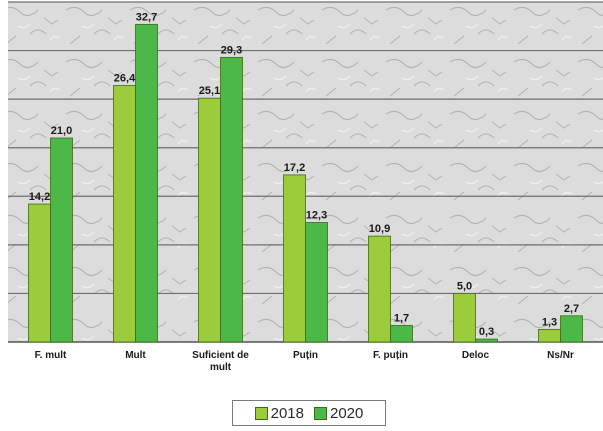 Image resolution: width=603 pixels, height=431 pixels. I want to click on legend-swatch-2020, so click(320, 413).